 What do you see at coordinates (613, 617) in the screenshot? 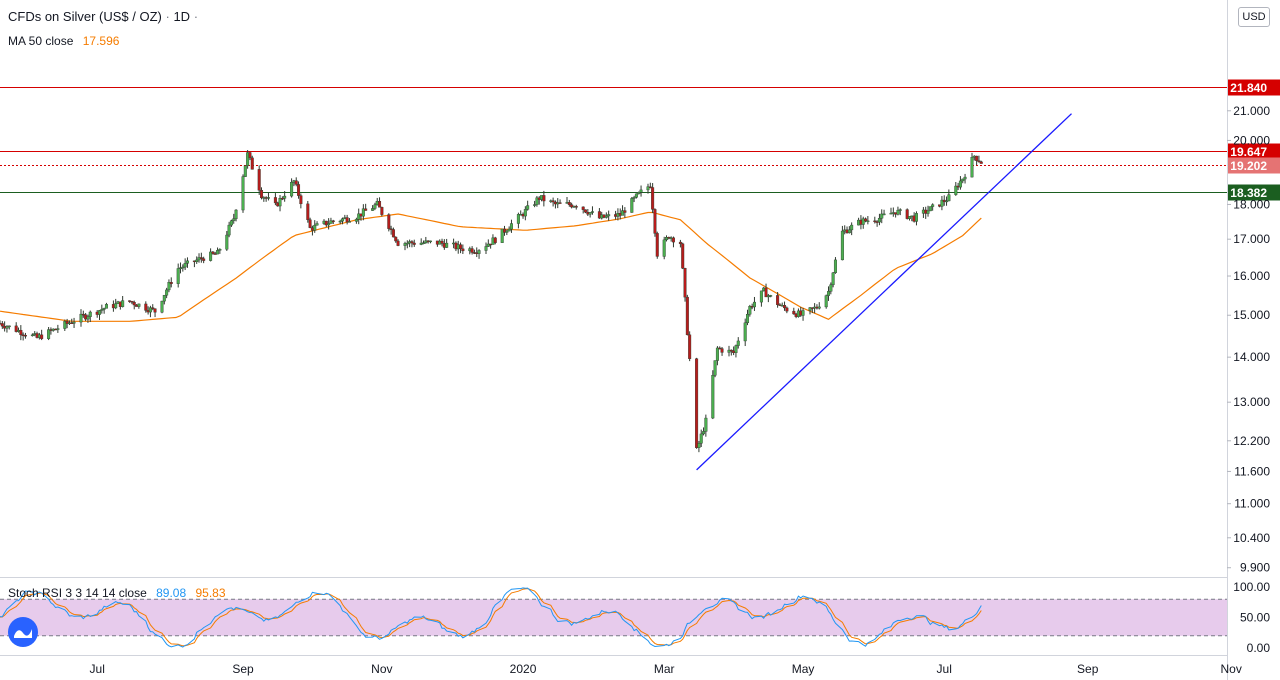
I see `stoch-band` at bounding box center [613, 617].